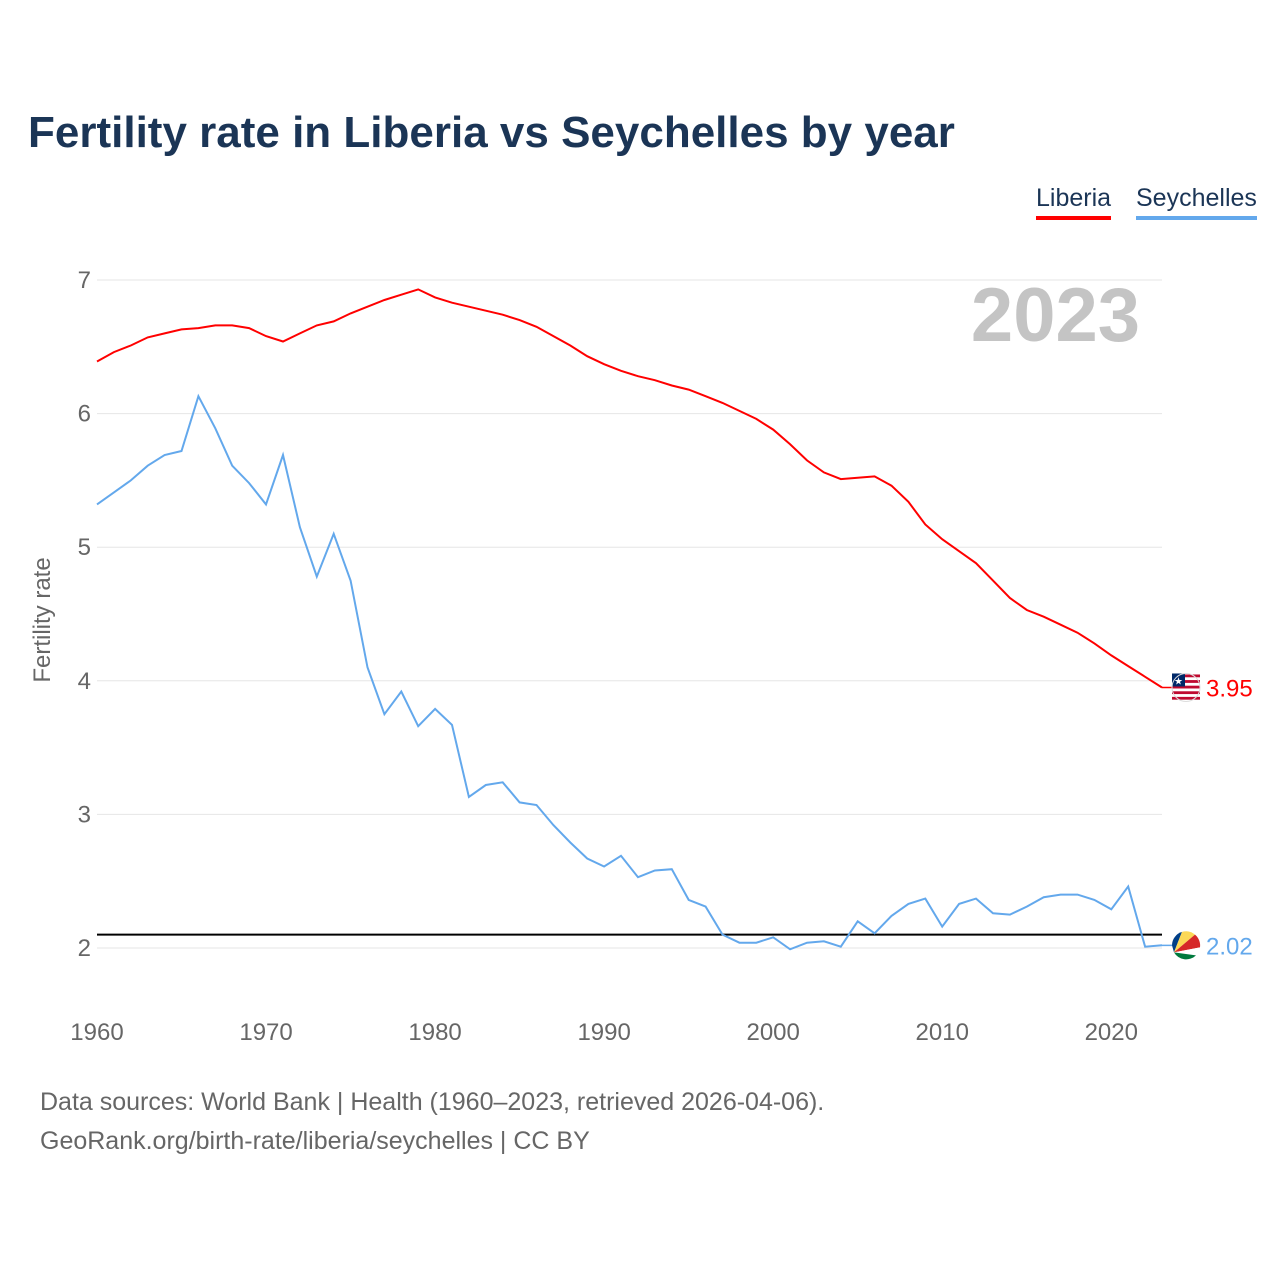 This screenshot has height=1280, width=1280. Describe the element at coordinates (84, 547) in the screenshot. I see `y-tick-label: 5` at that location.